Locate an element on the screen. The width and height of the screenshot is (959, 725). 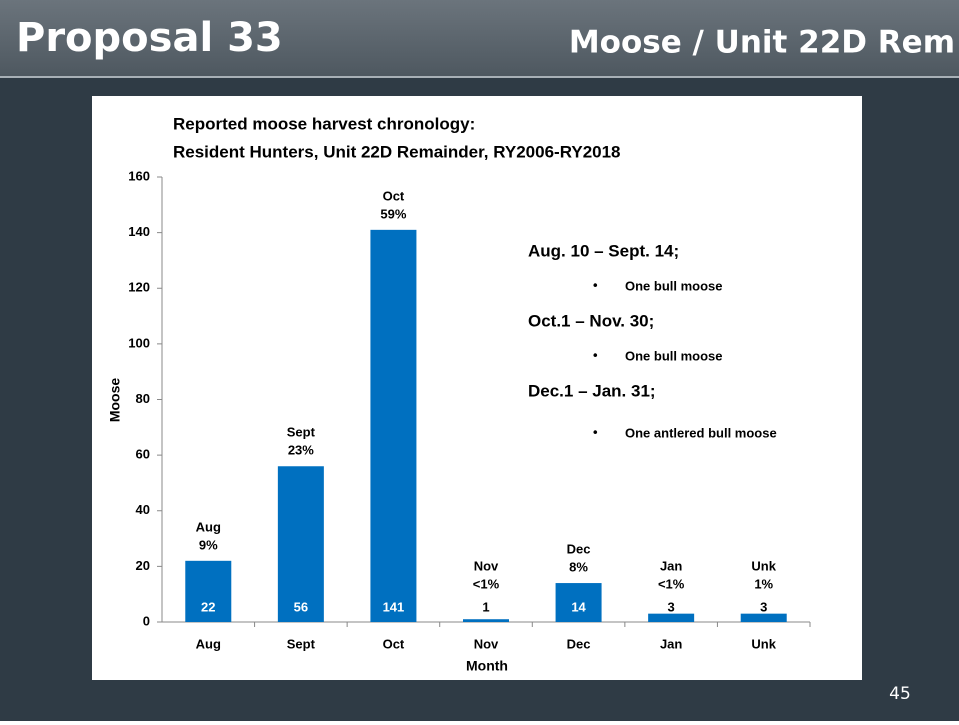
value-label: 56 is located at coordinates (301, 606).